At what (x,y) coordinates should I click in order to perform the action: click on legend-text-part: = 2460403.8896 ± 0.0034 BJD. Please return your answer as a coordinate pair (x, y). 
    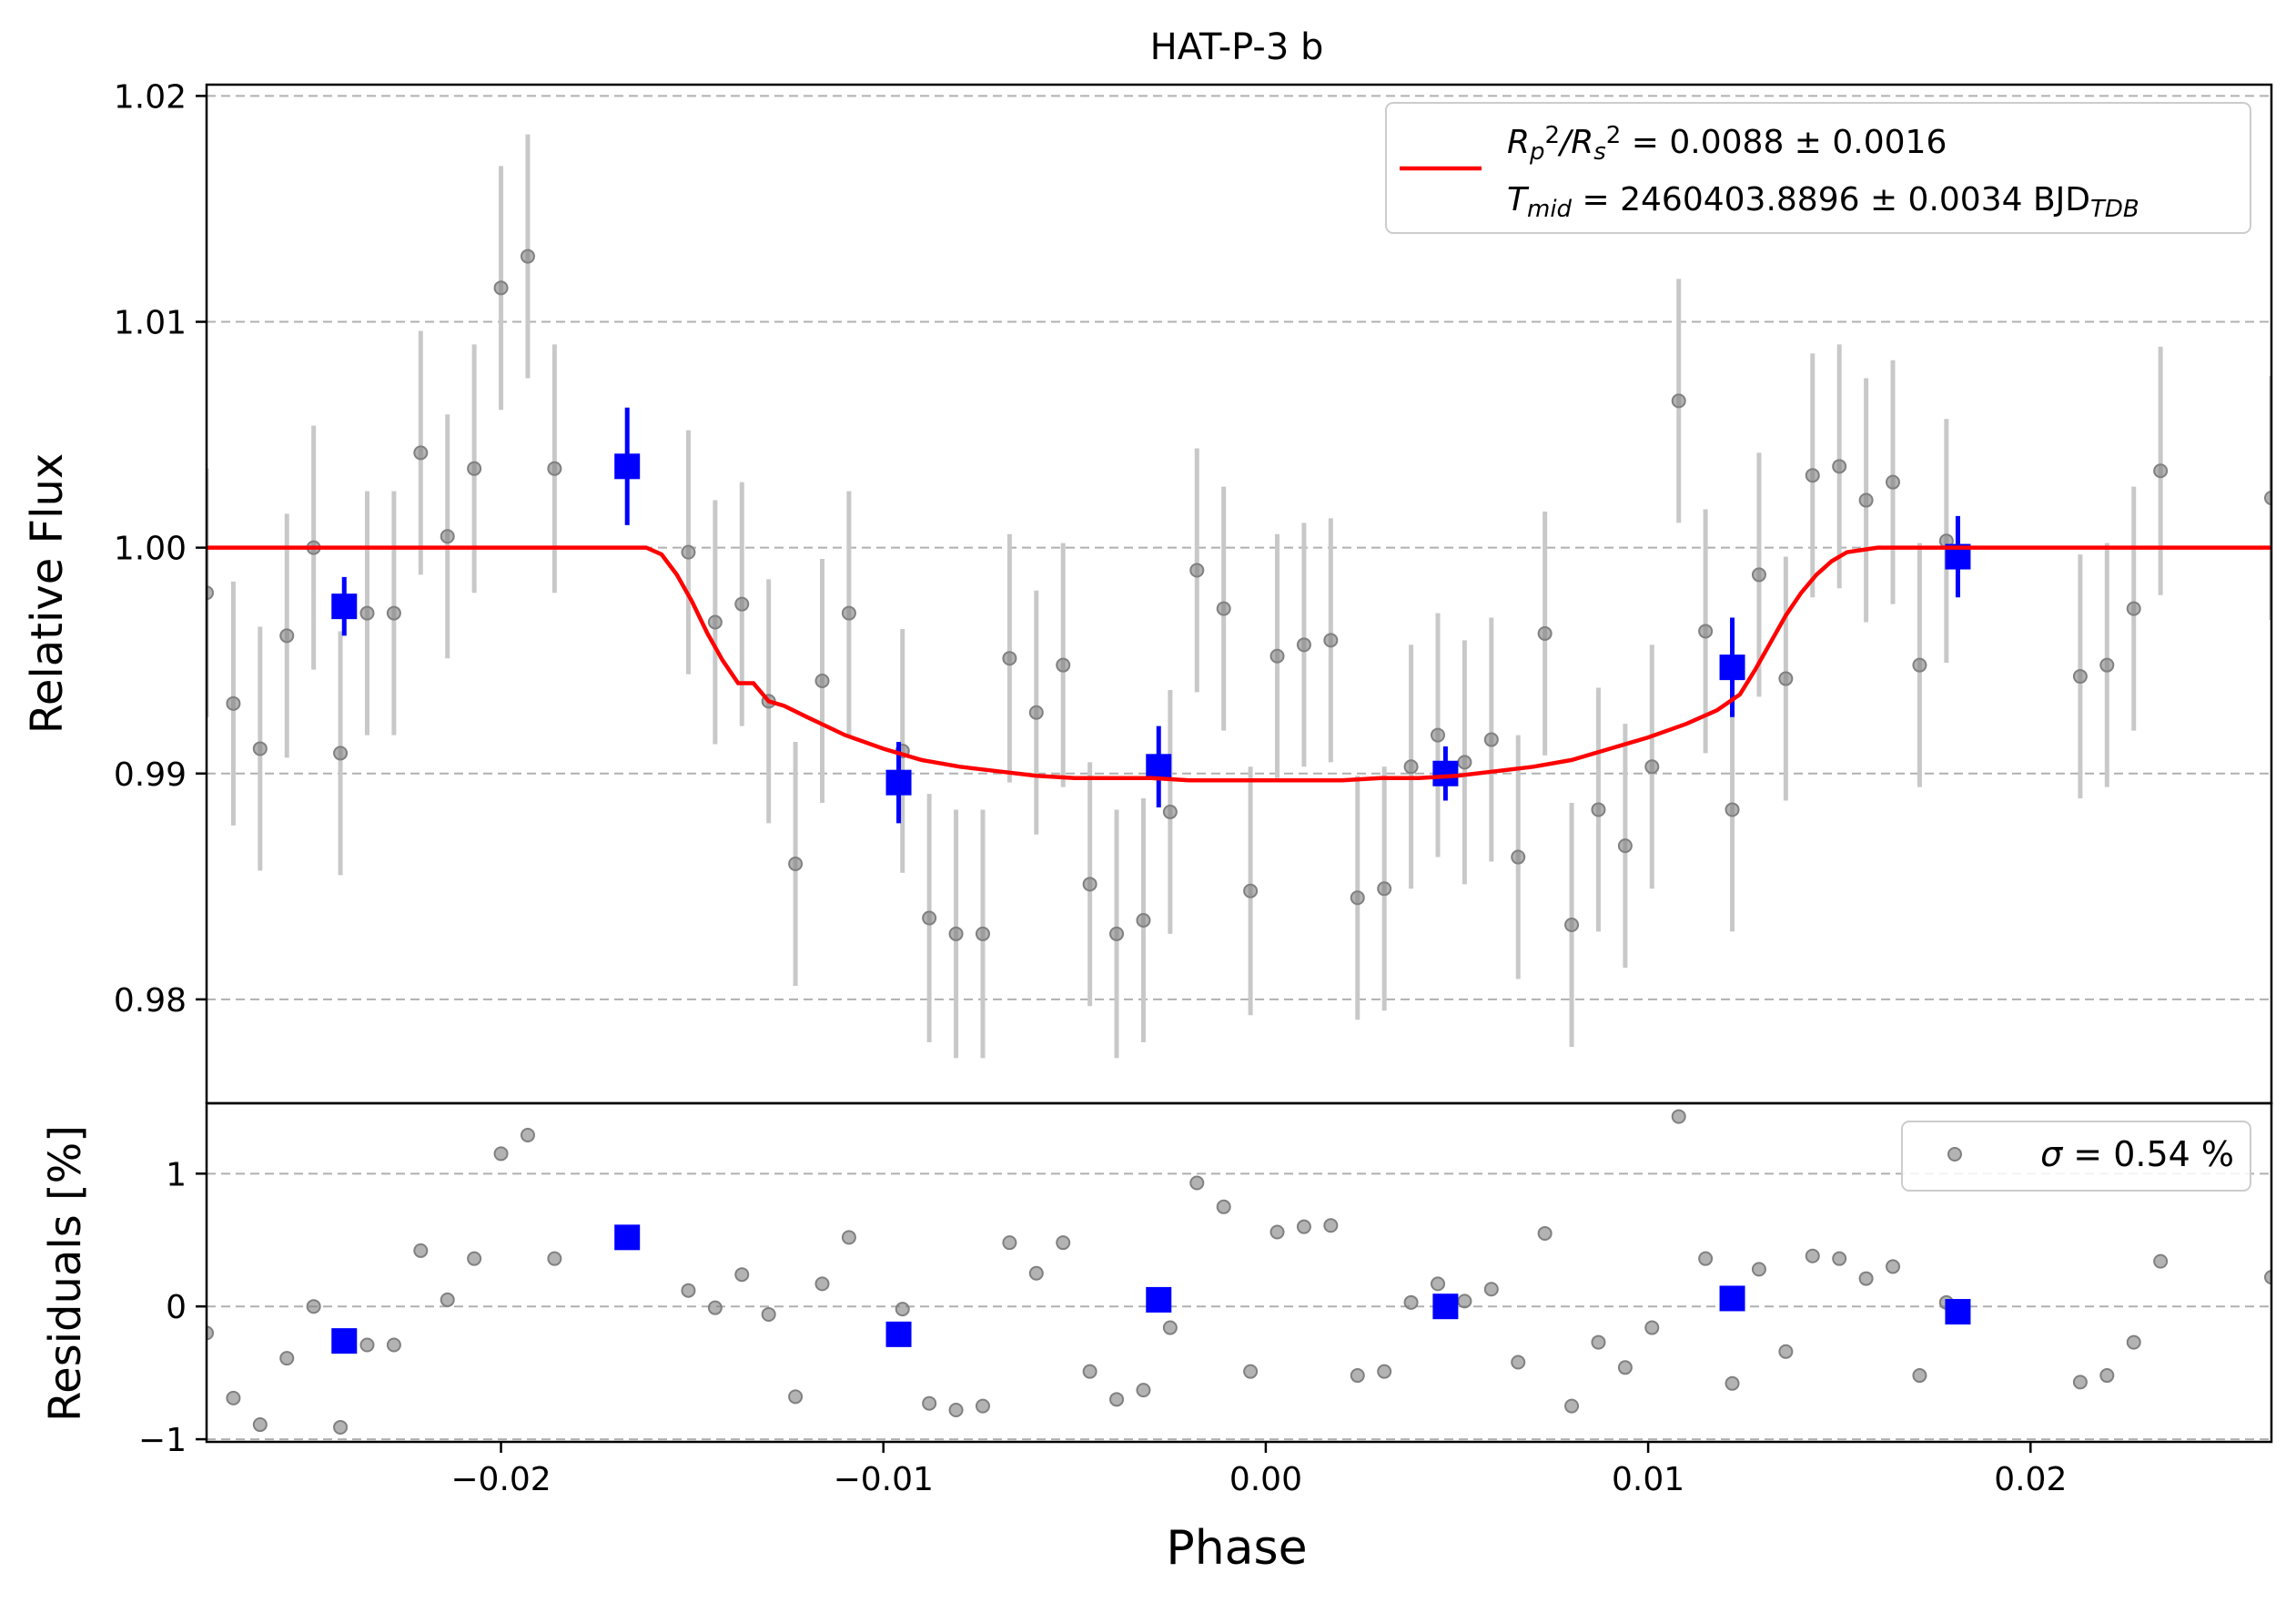
    Looking at the image, I should click on (1831, 199).